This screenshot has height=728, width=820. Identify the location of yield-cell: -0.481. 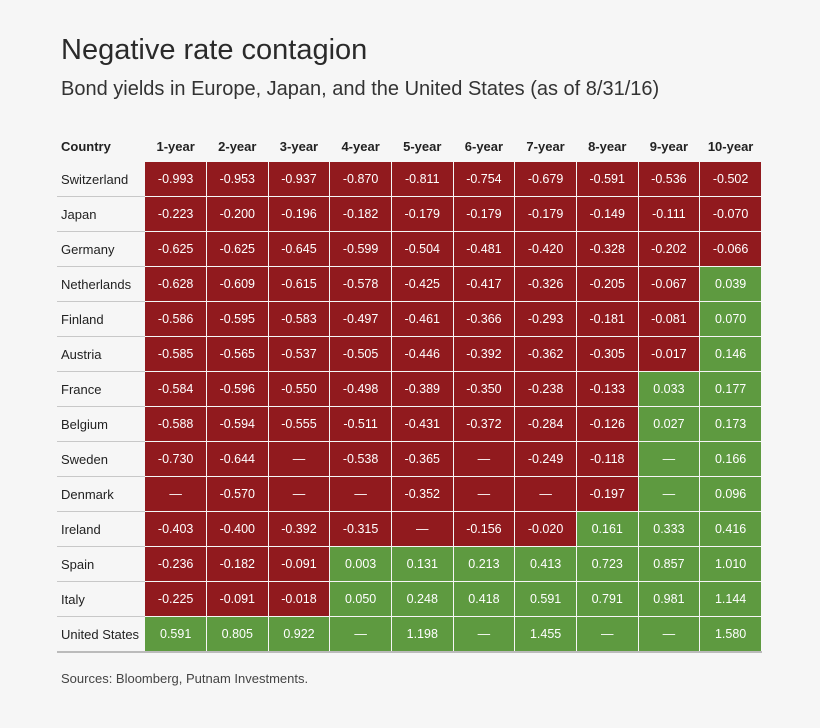
(484, 249).